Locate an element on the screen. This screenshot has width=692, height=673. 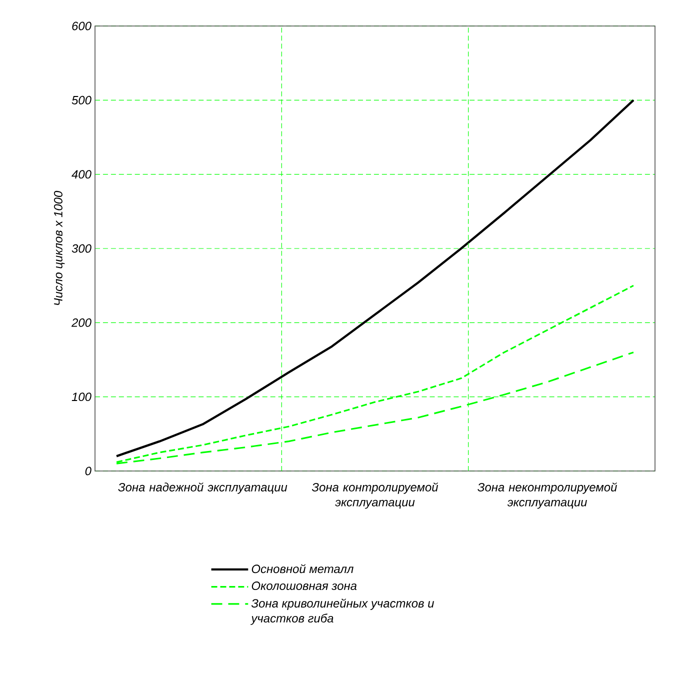
legend-label: Основной металл is located at coordinates (303, 569).